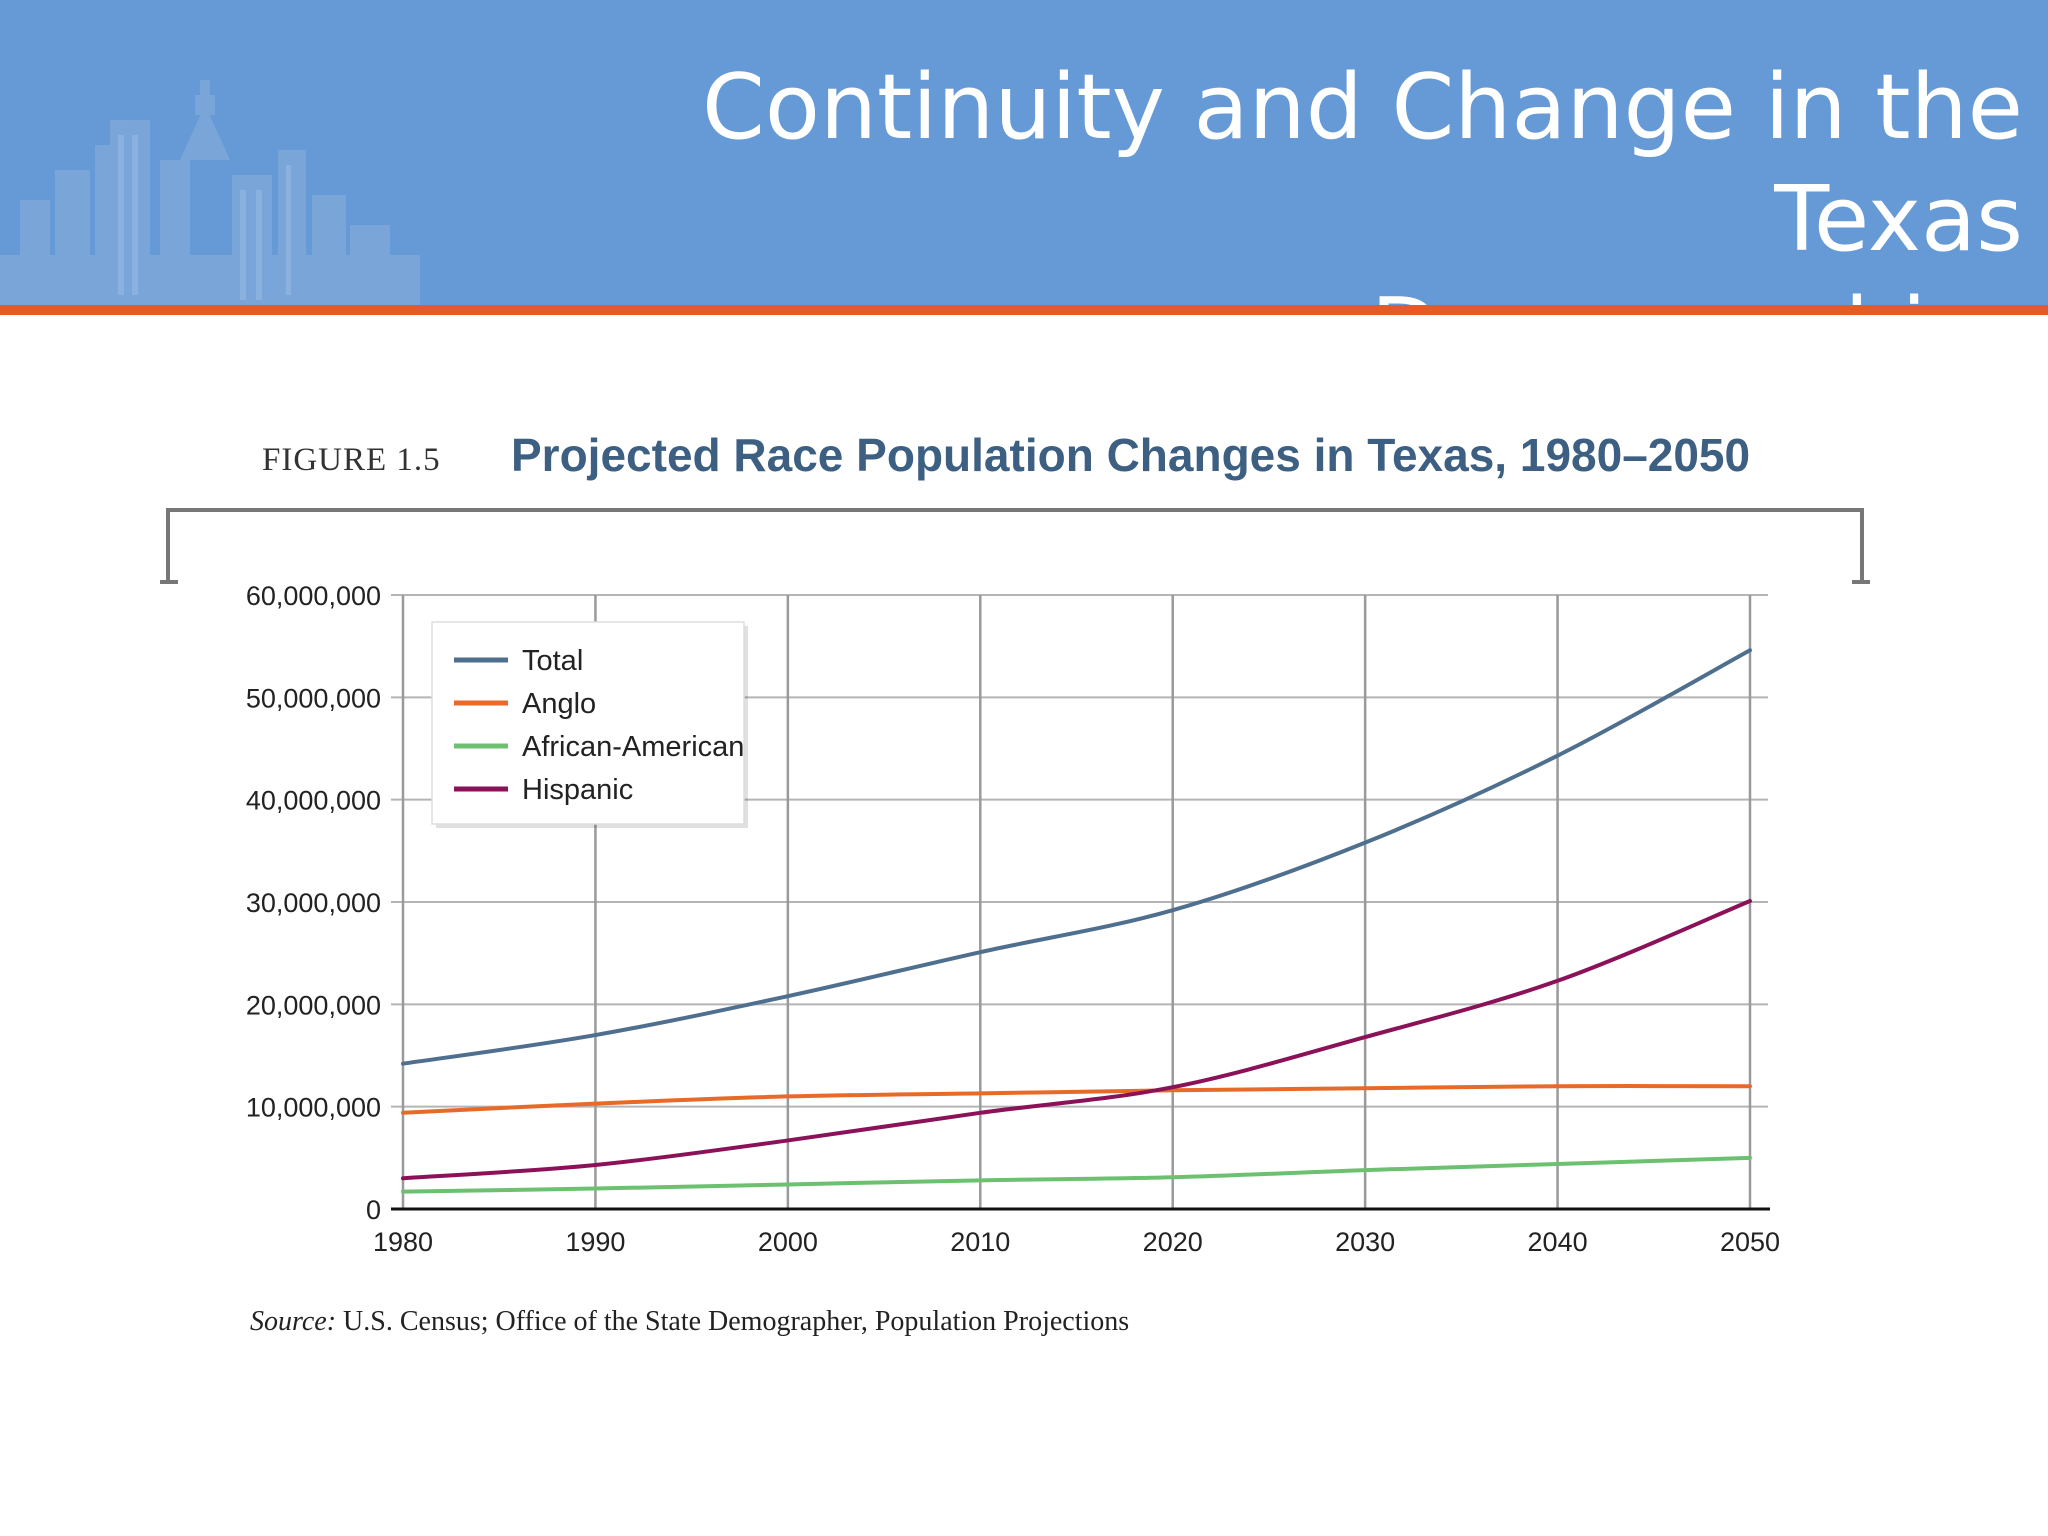 Image resolution: width=2048 pixels, height=1536 pixels. What do you see at coordinates (577, 790) in the screenshot?
I see `legend-label-hispanic: Hispanic` at bounding box center [577, 790].